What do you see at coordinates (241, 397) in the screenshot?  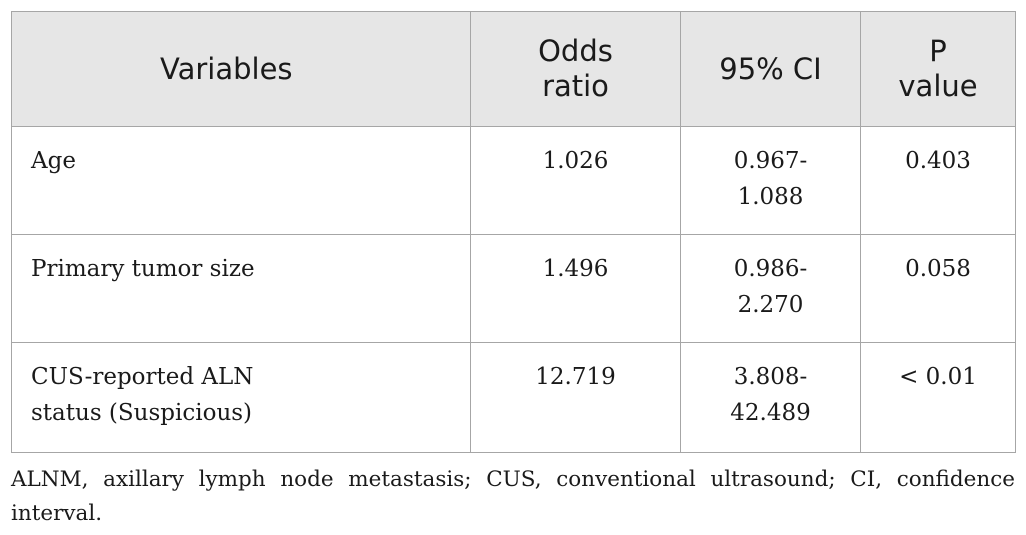 I see `cell-variable: CUS-reported ALN status (Suspicious)` at bounding box center [241, 397].